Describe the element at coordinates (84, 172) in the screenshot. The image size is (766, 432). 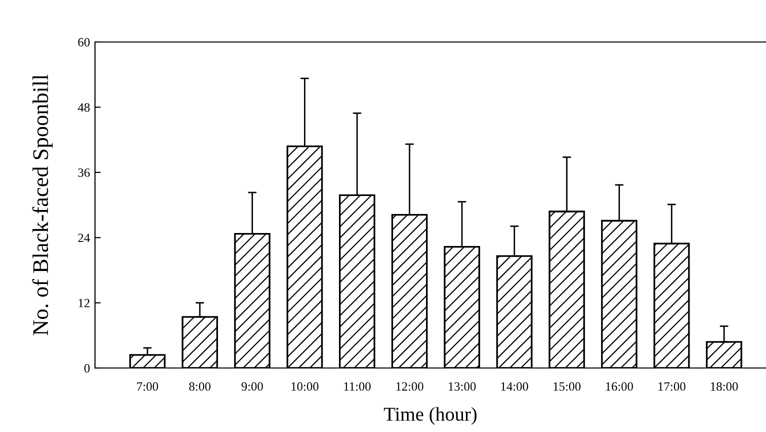
I see `y-tick-label: 36` at that location.